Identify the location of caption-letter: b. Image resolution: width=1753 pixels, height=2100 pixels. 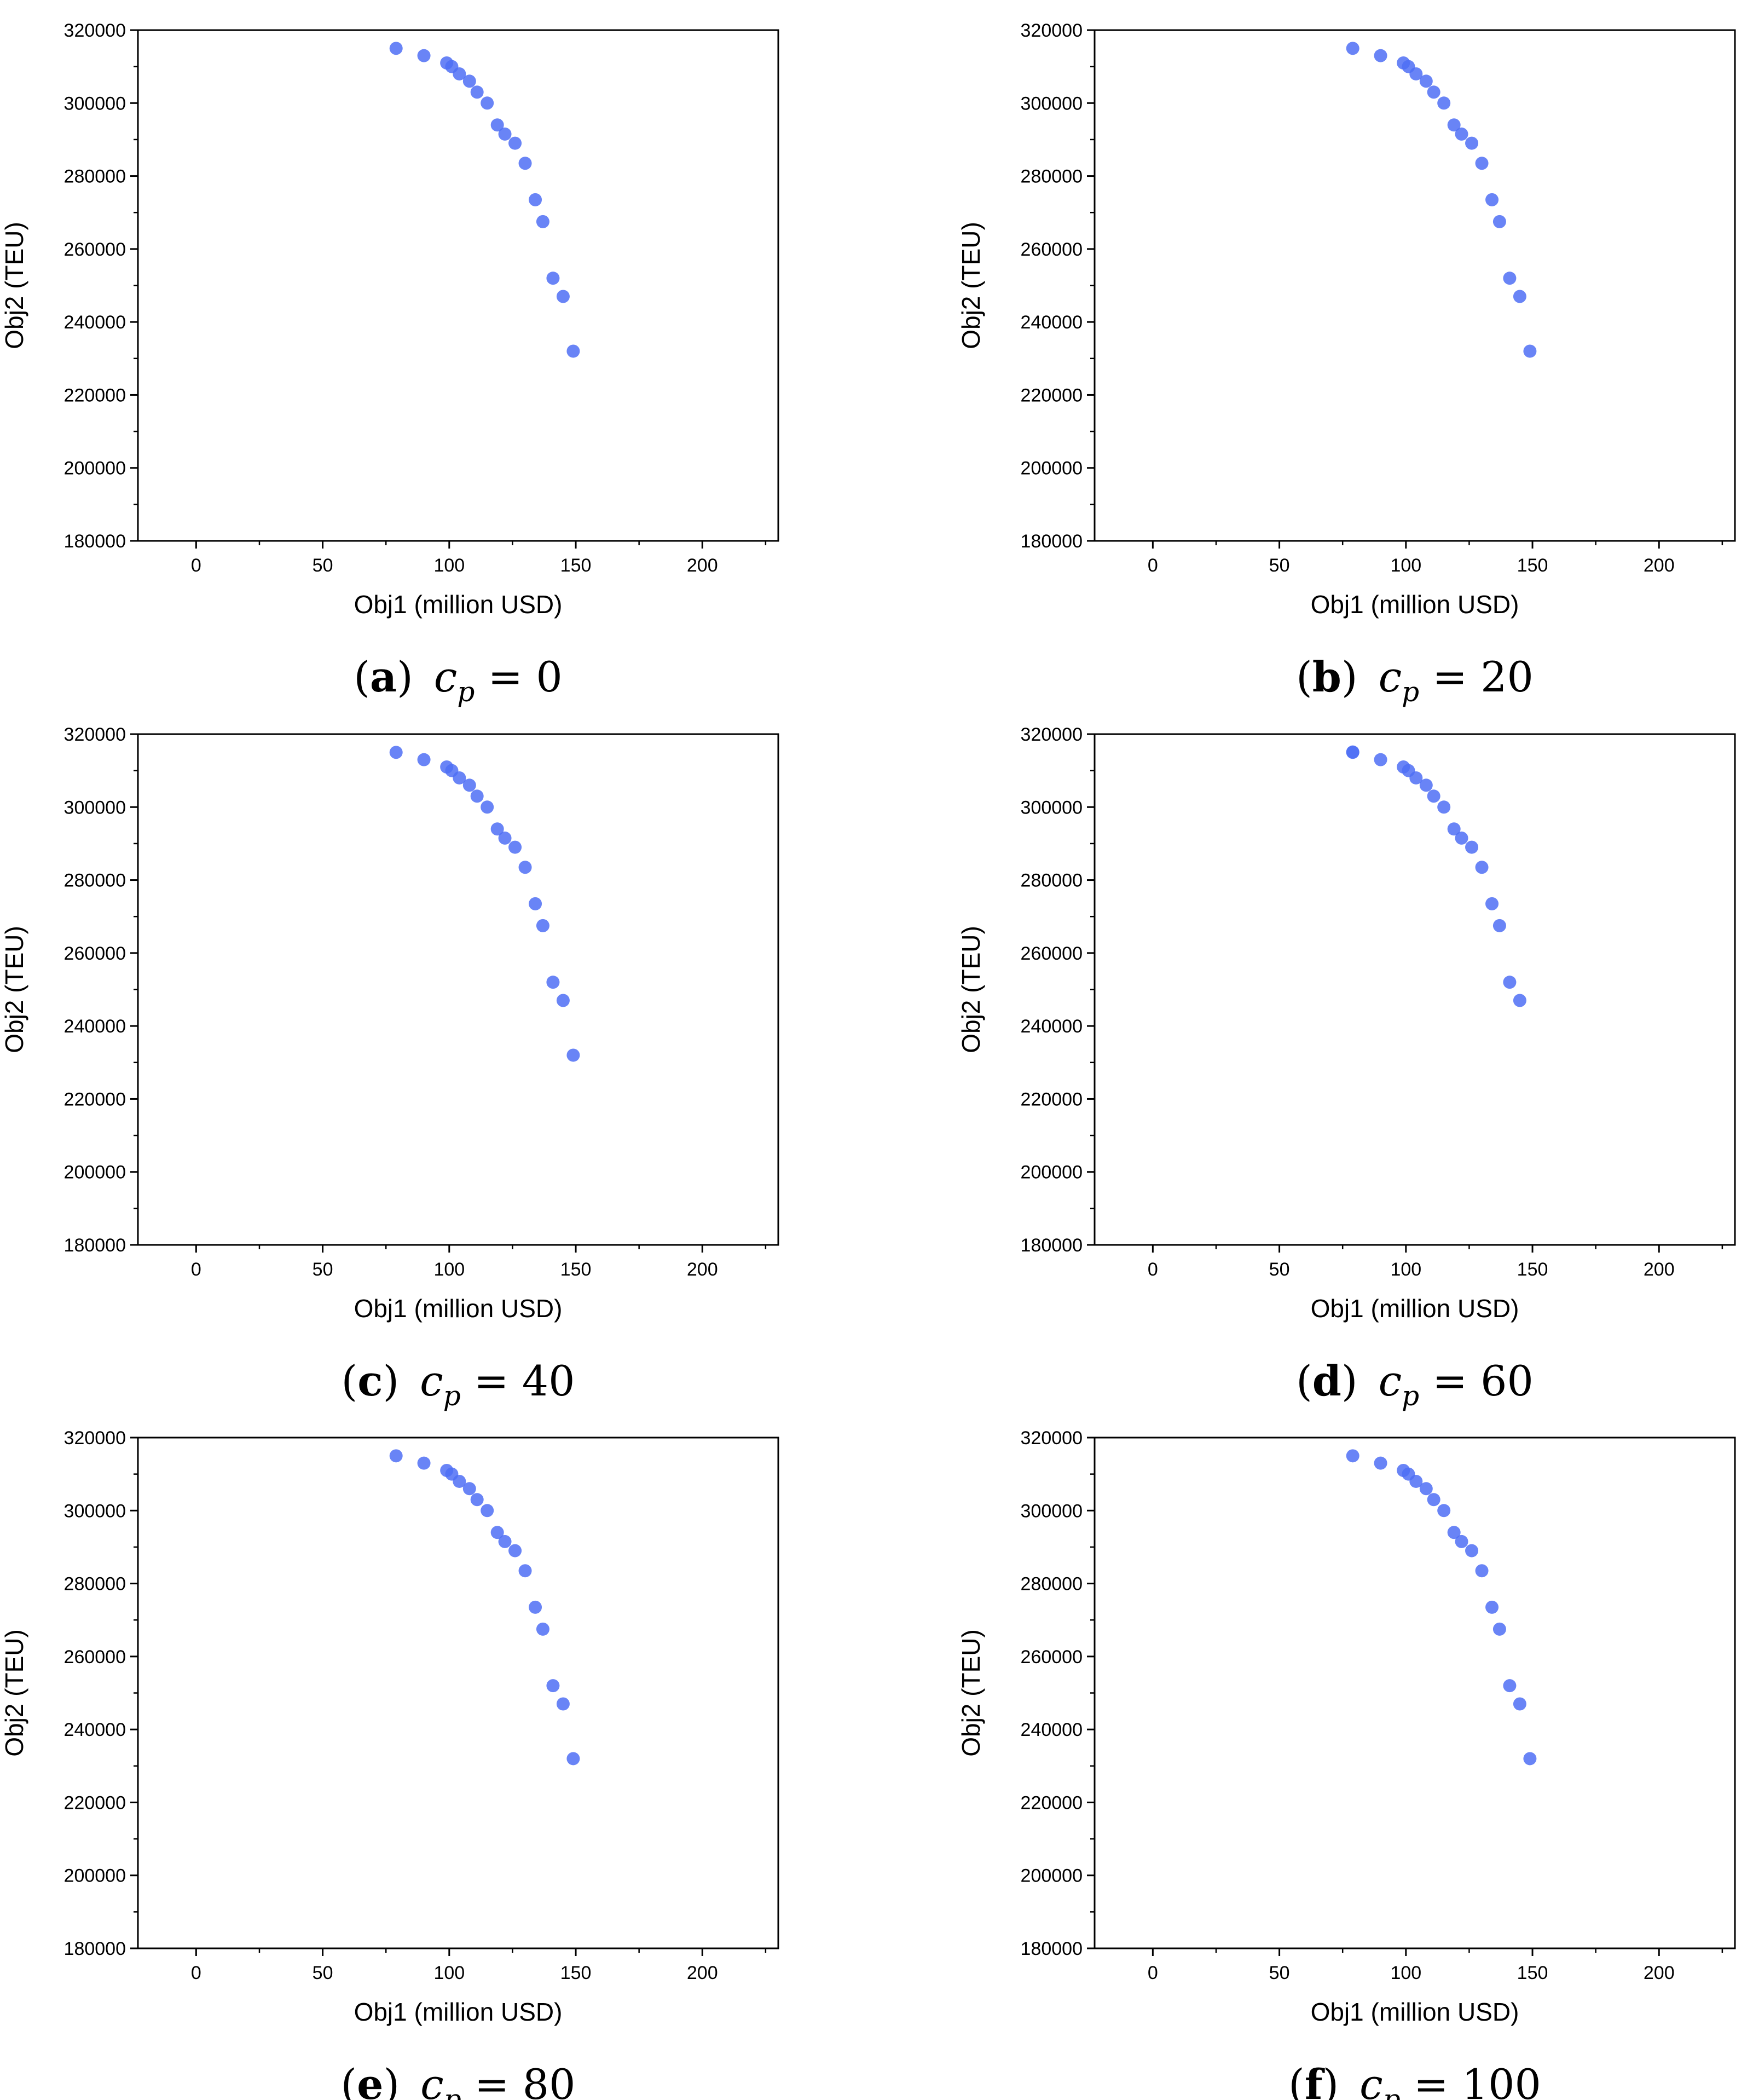
(1326, 677).